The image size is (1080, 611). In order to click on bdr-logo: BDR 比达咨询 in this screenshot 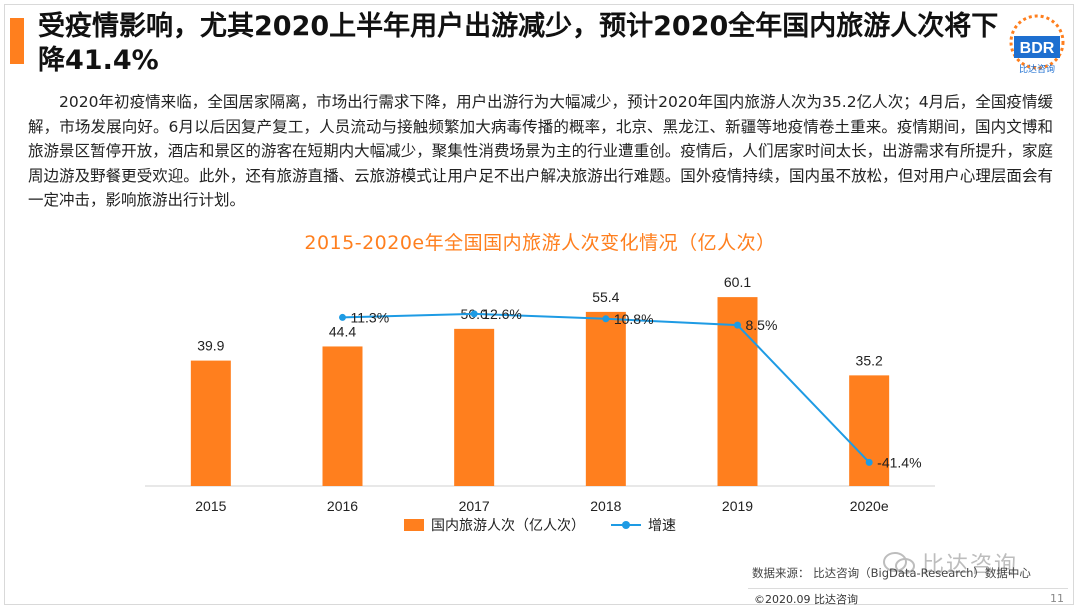, I will do `click(1037, 44)`.